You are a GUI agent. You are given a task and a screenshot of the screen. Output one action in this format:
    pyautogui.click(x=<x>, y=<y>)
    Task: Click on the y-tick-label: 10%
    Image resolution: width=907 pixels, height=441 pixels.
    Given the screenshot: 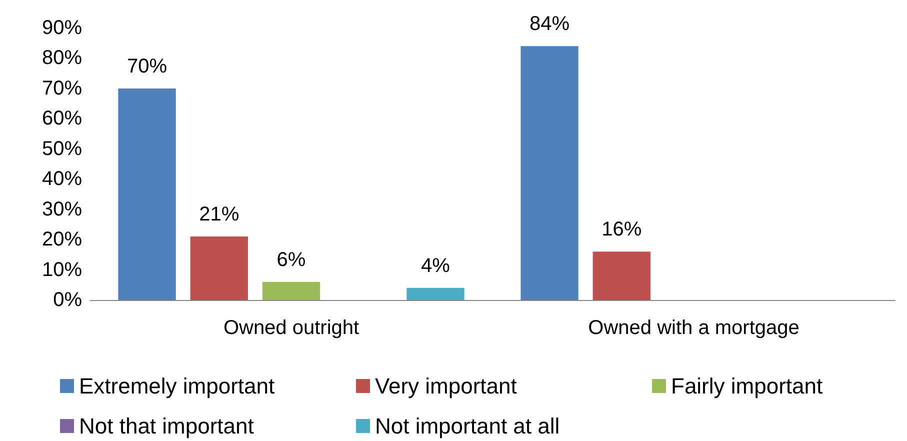 What is the action you would take?
    pyautogui.click(x=62, y=269)
    